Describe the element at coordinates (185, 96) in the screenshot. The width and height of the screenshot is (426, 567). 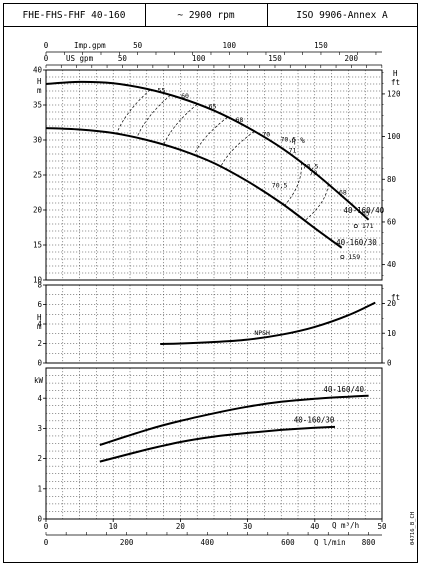
I see `efficiency-label: 60` at that location.